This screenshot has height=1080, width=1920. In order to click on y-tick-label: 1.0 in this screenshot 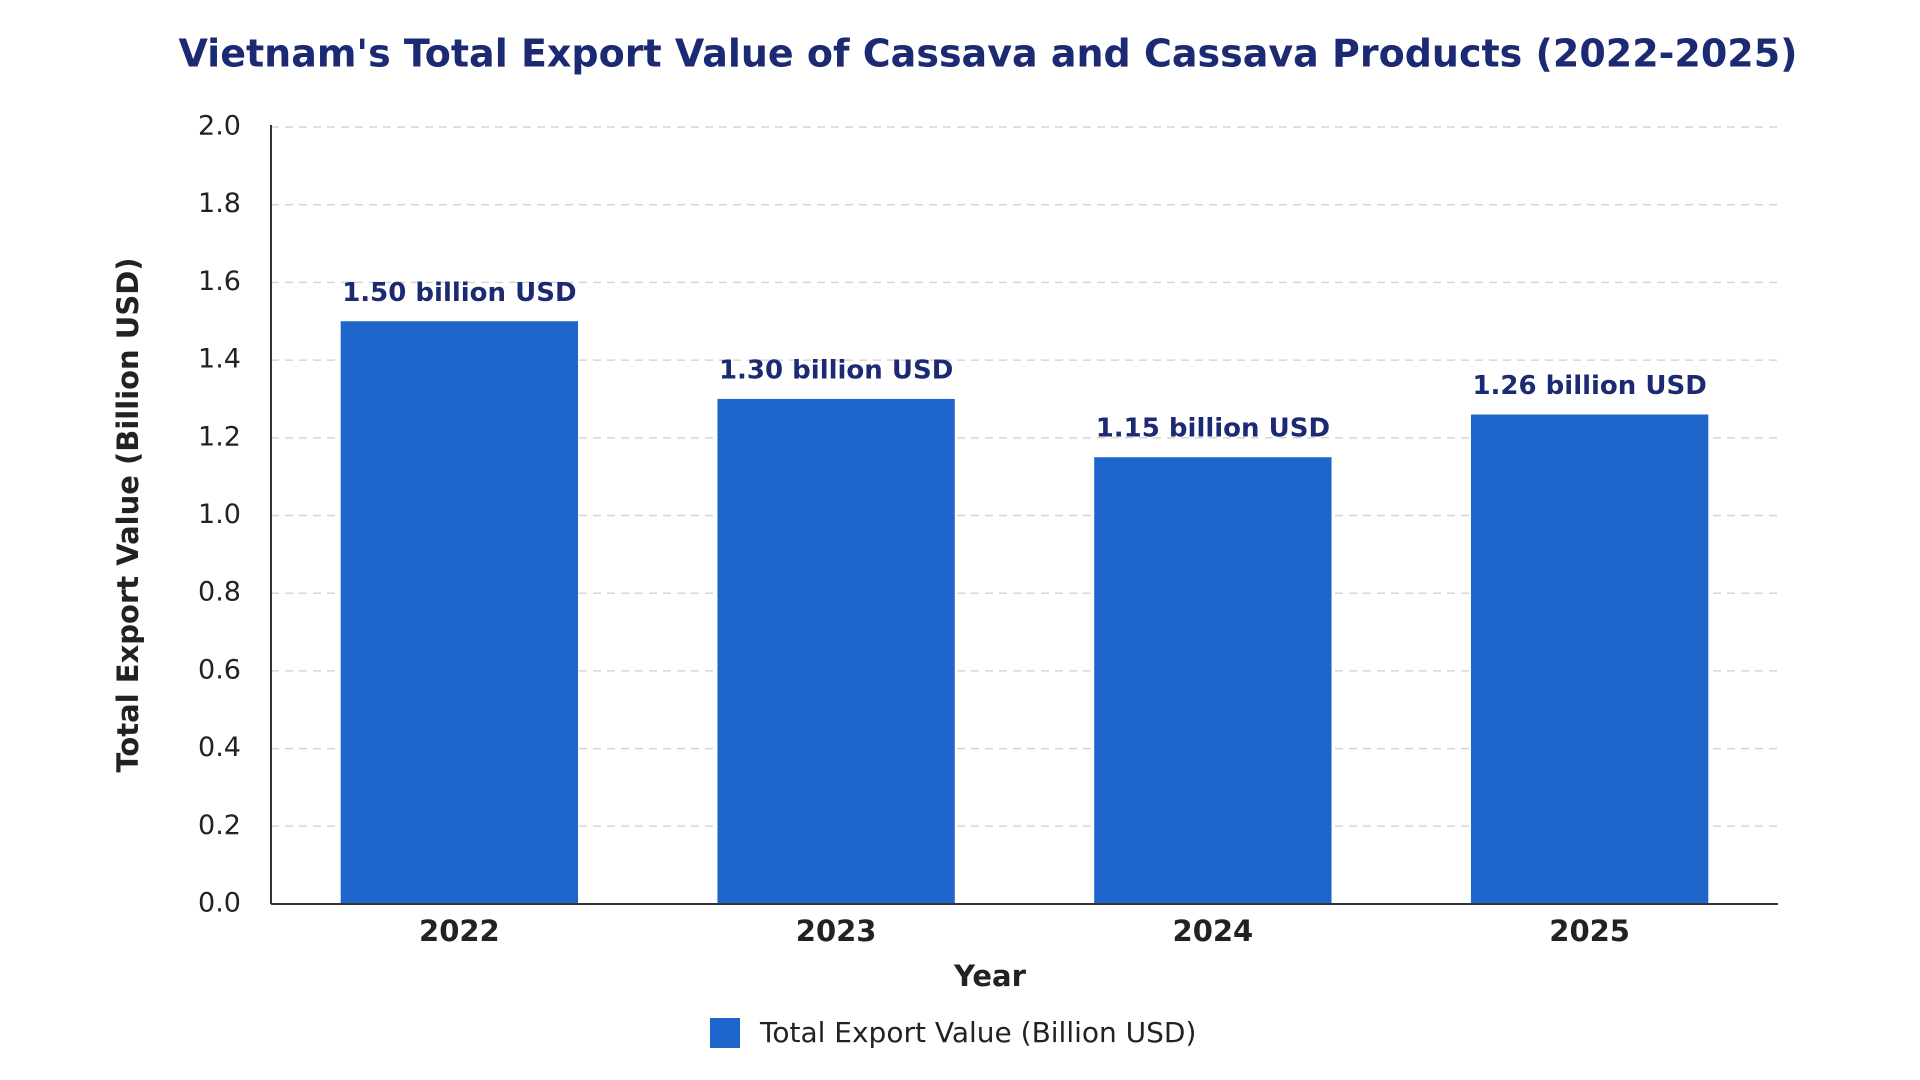, I will do `click(219, 514)`.